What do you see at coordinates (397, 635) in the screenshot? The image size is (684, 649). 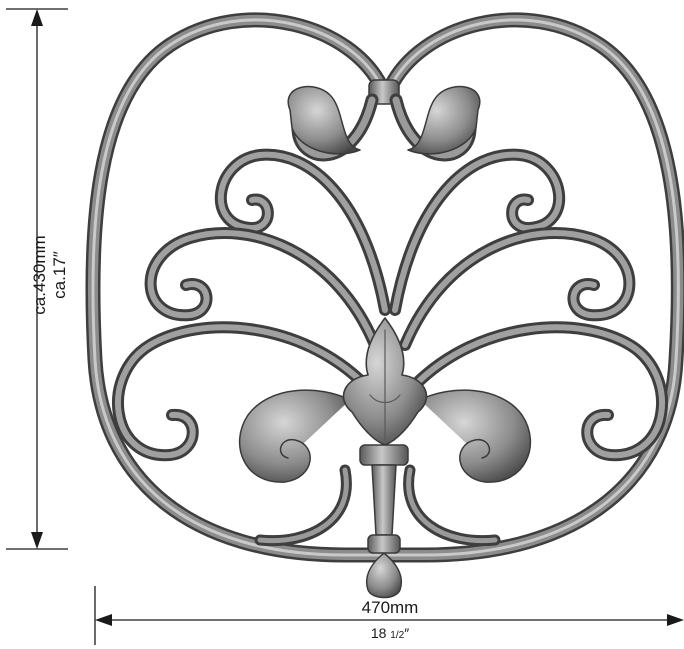 I see `width-inch-fraction: 1/2` at bounding box center [397, 635].